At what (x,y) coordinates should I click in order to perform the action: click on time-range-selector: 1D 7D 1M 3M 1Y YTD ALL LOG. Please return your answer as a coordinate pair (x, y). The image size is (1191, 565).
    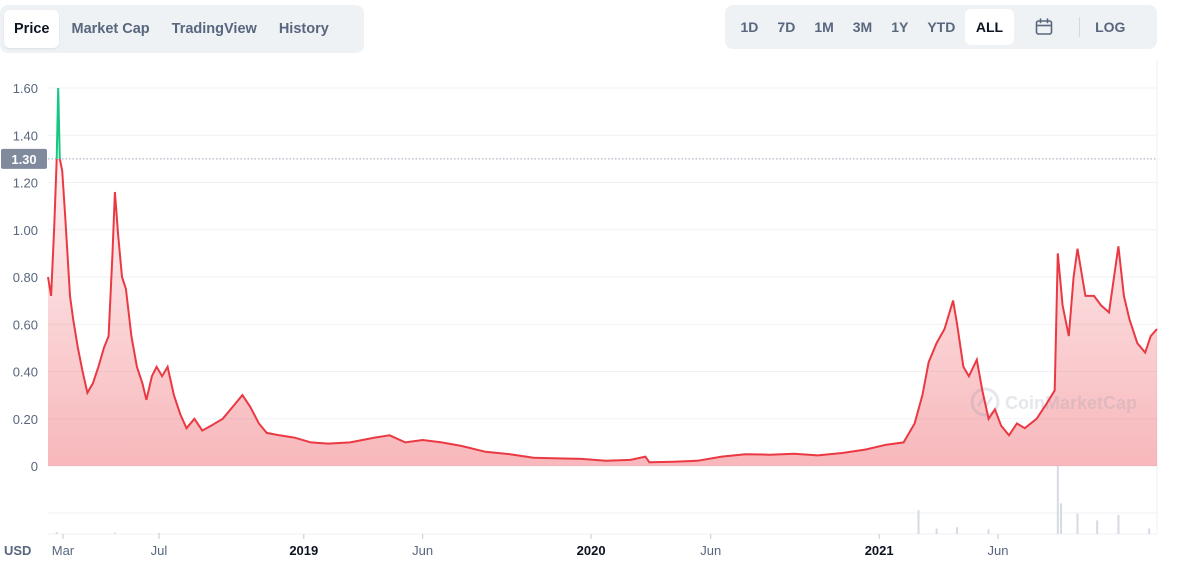
    Looking at the image, I should click on (941, 27).